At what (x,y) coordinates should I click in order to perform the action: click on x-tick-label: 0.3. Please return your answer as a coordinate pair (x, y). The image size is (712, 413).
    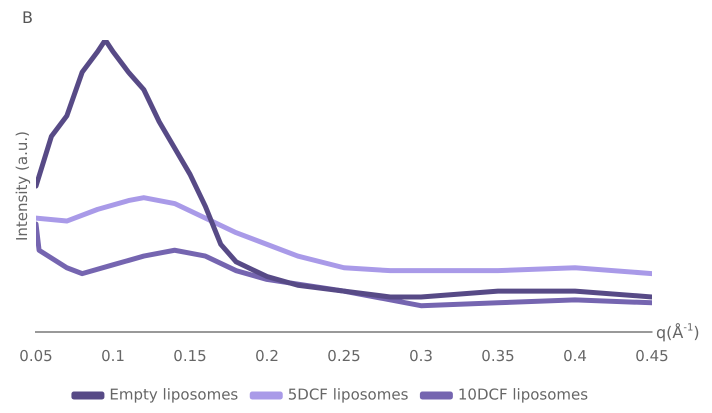
    Looking at the image, I should click on (421, 355).